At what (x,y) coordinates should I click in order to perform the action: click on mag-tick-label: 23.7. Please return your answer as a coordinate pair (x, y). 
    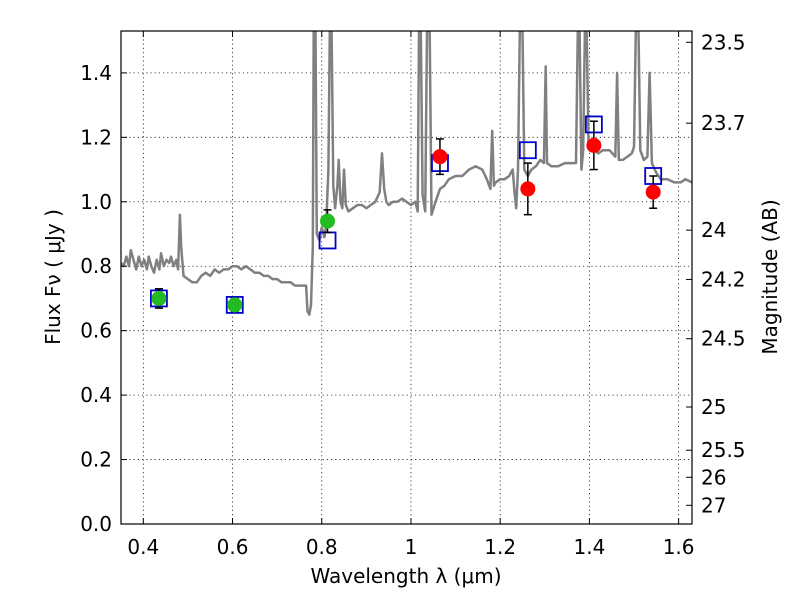
    Looking at the image, I should click on (723, 123).